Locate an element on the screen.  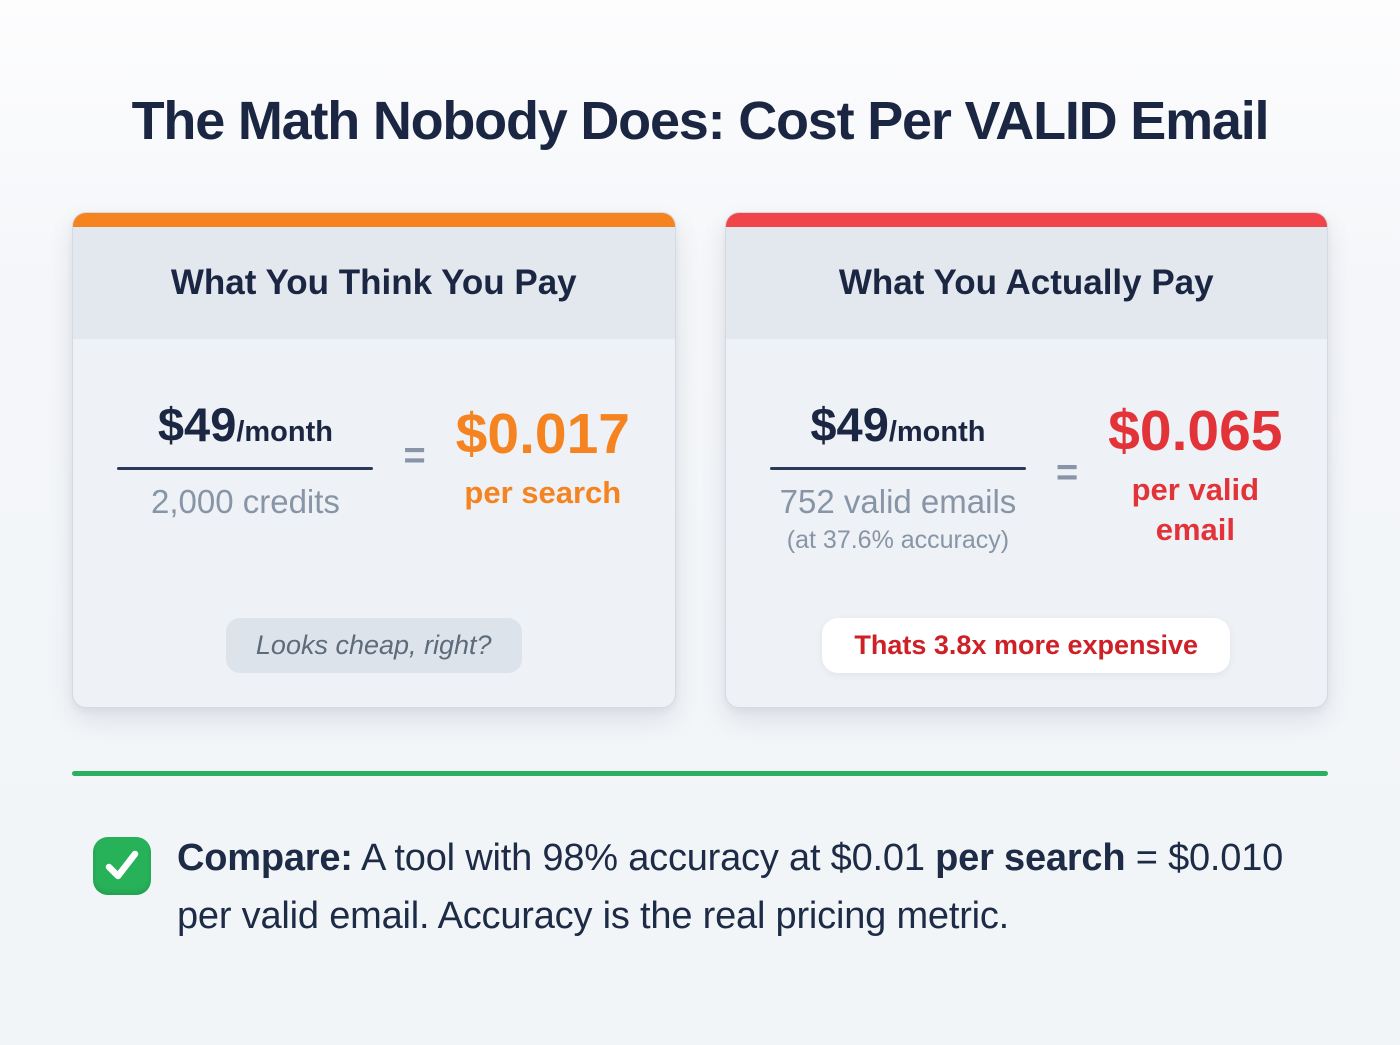
looks-cheap-note: Looks cheap, right? is located at coordinates (373, 645).